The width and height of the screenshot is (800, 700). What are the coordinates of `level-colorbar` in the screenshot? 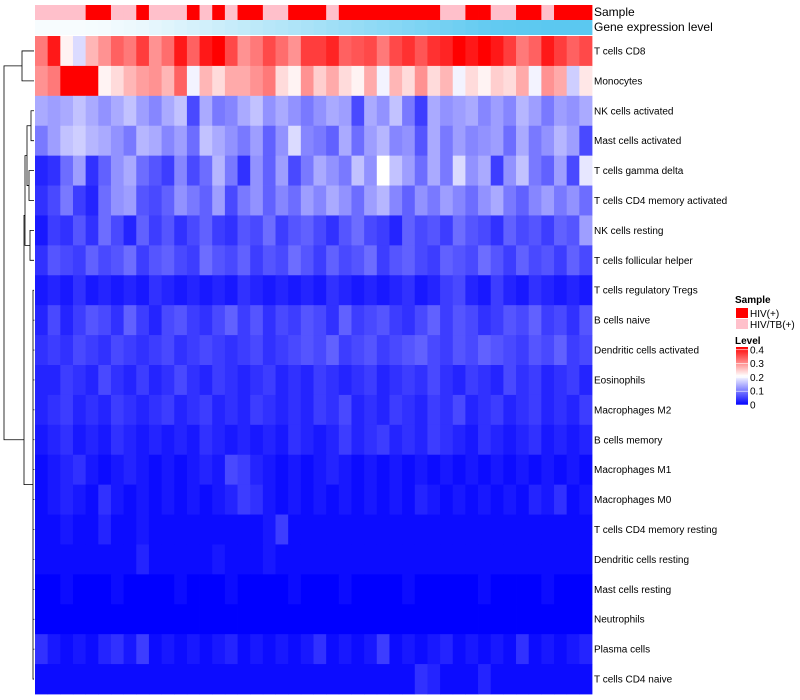 It's located at (742, 376).